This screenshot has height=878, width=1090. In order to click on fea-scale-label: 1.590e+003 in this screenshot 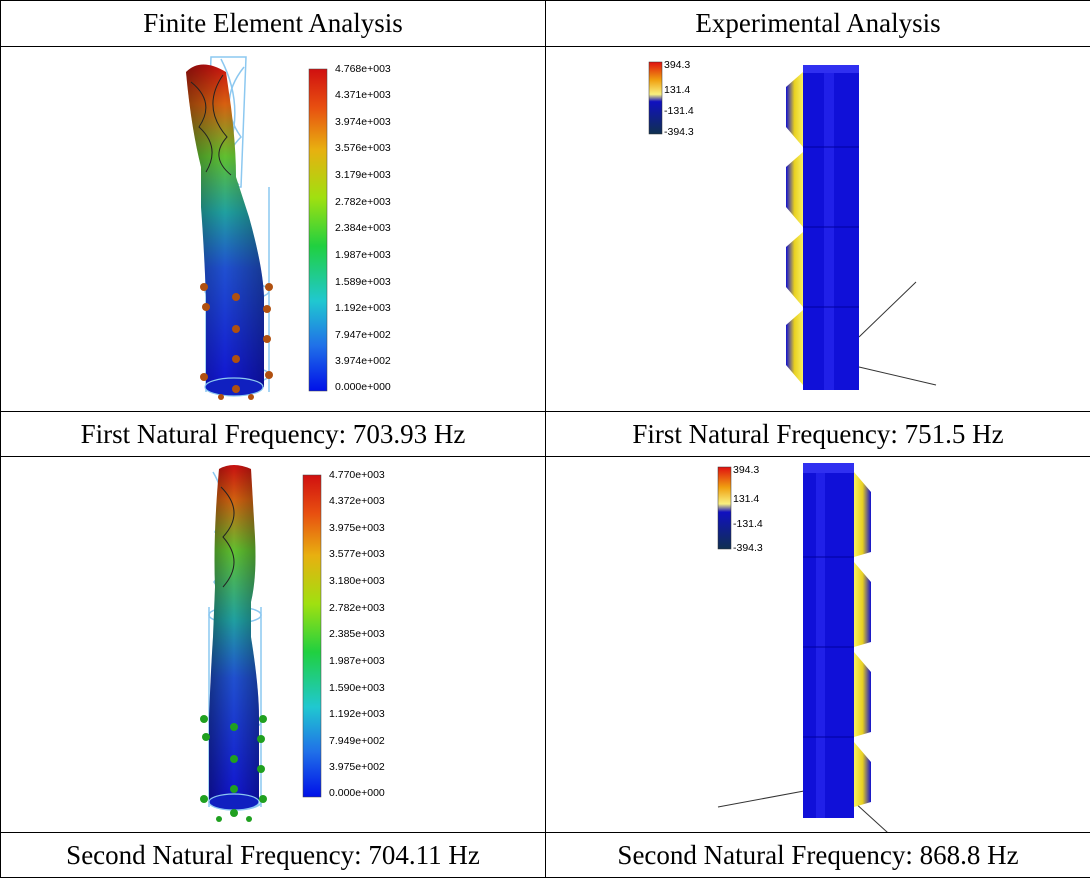, I will do `click(357, 688)`.